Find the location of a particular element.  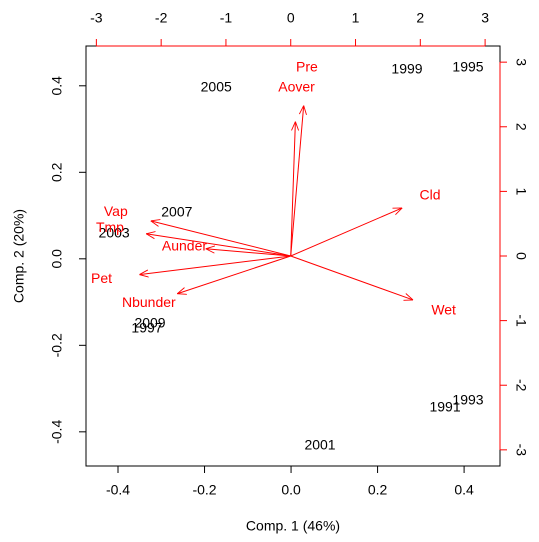

x2-tick-label: 3 is located at coordinates (485, 18).